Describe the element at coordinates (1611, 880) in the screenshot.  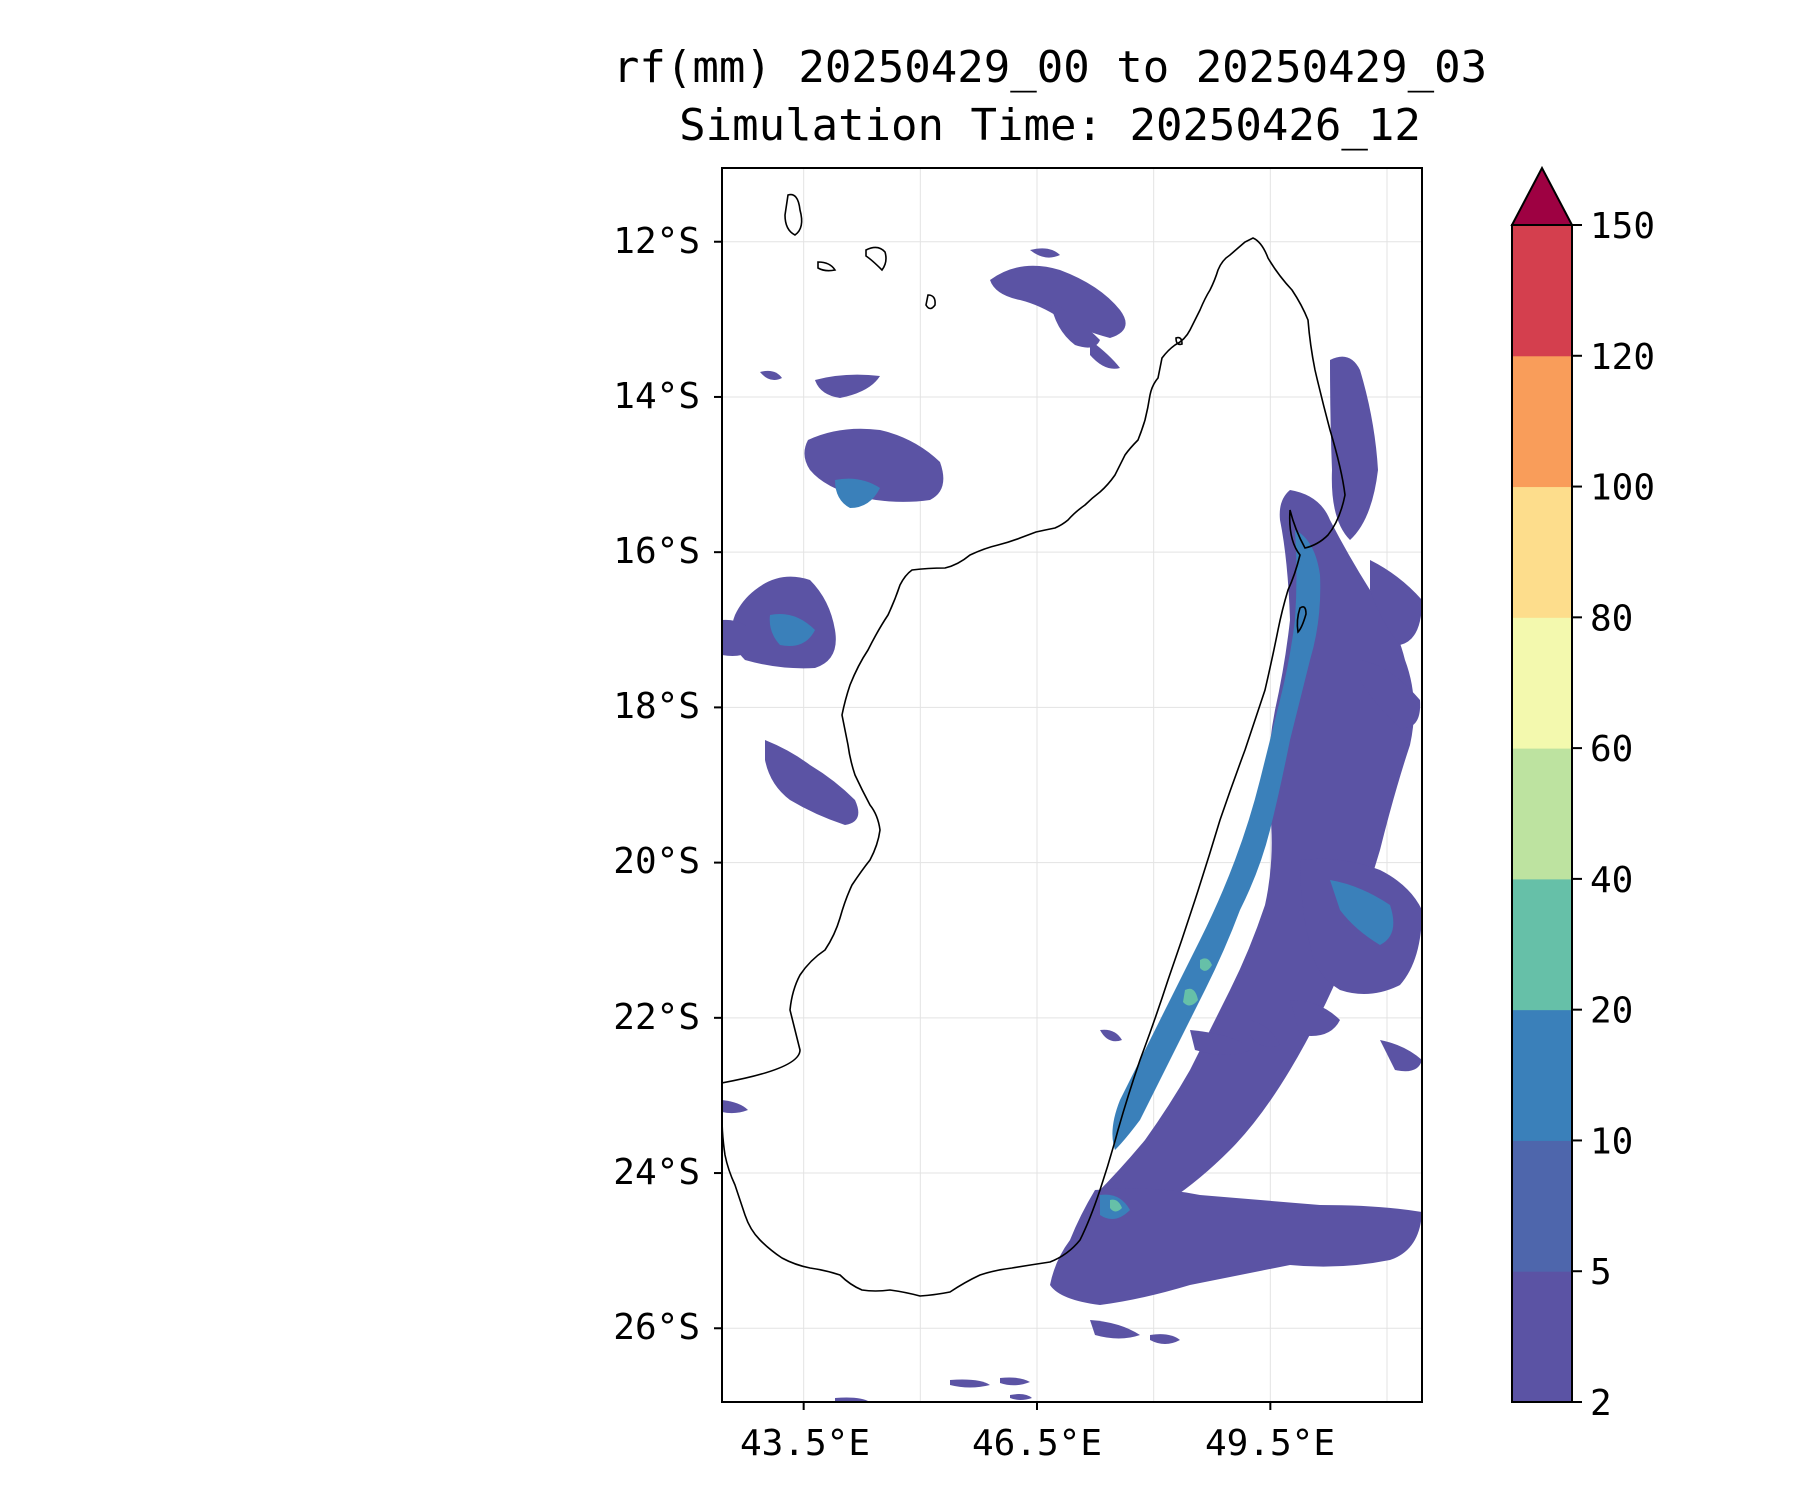
I see `colorbar-tick-label: 40` at that location.